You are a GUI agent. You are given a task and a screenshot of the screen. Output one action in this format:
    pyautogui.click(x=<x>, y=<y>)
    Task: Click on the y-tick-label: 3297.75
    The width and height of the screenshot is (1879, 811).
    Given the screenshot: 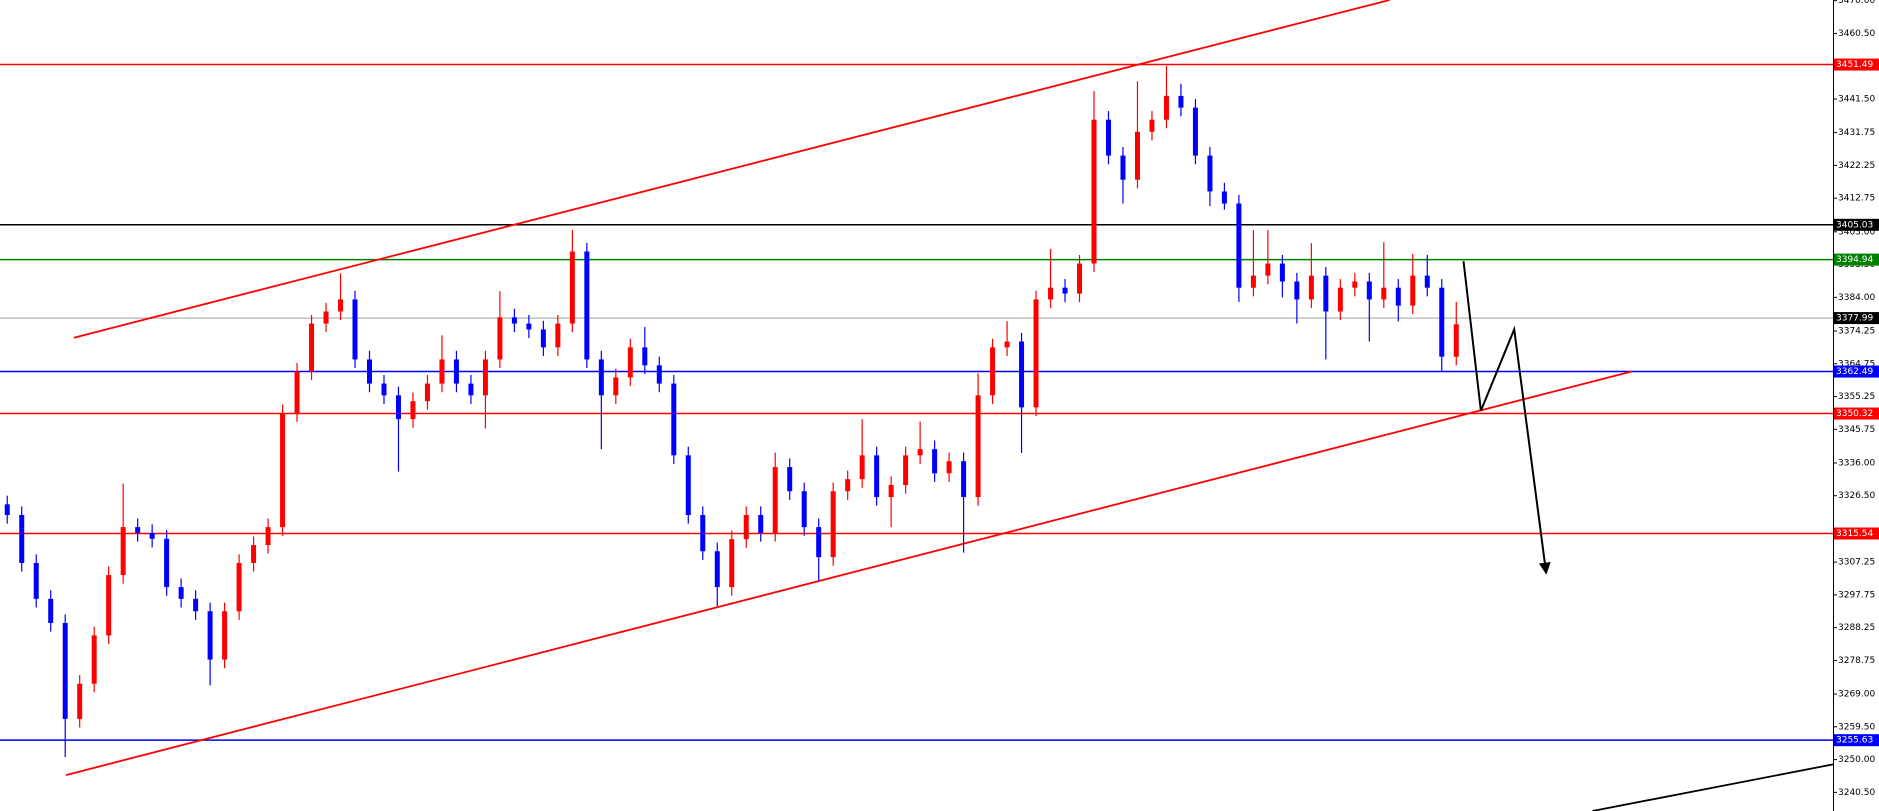 What is the action you would take?
    pyautogui.click(x=1856, y=595)
    